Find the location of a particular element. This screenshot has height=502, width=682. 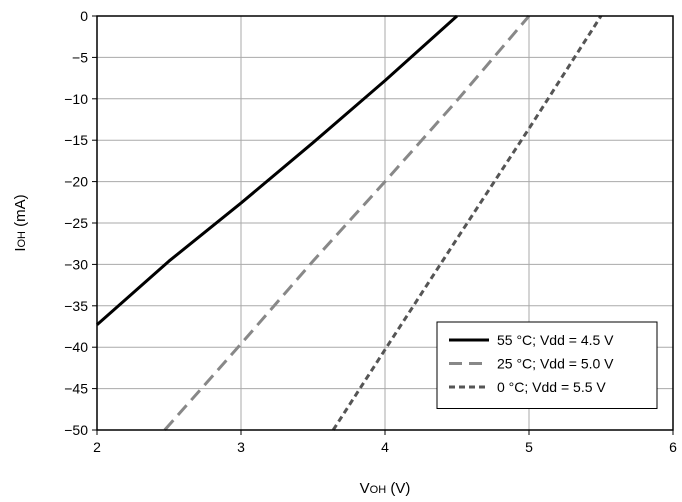

y-tick-label-2: −10 is located at coordinates (76, 99).